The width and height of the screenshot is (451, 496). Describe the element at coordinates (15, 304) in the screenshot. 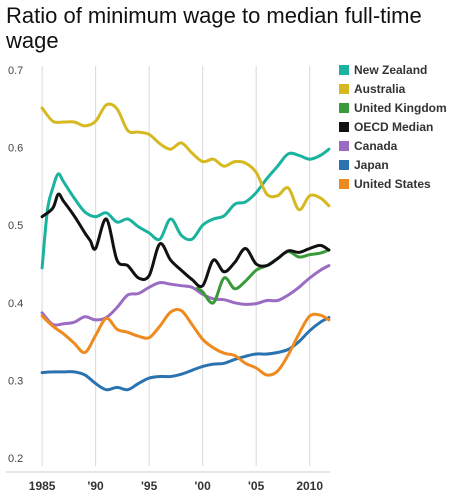

I see `y-tick-label: 0.4` at that location.